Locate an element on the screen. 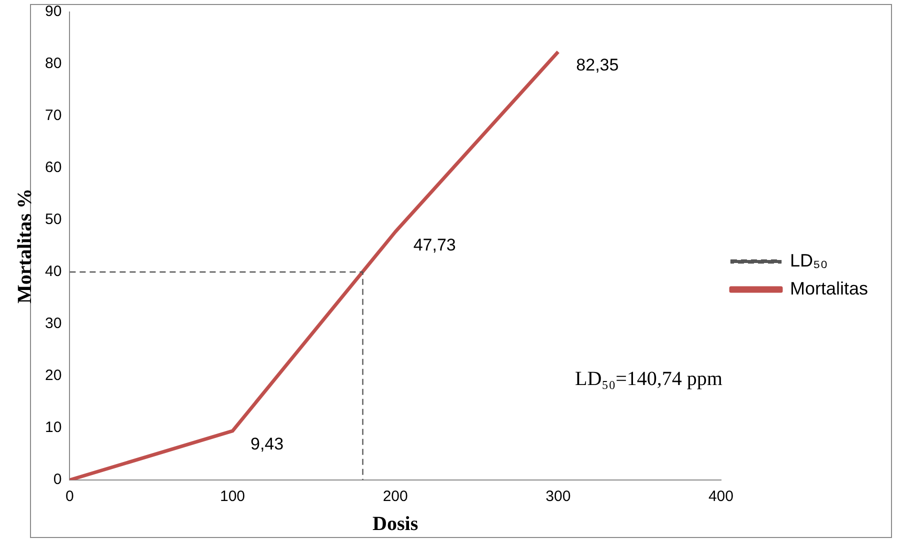 Image resolution: width=898 pixels, height=555 pixels. y-tick-label: 30 is located at coordinates (53, 323).